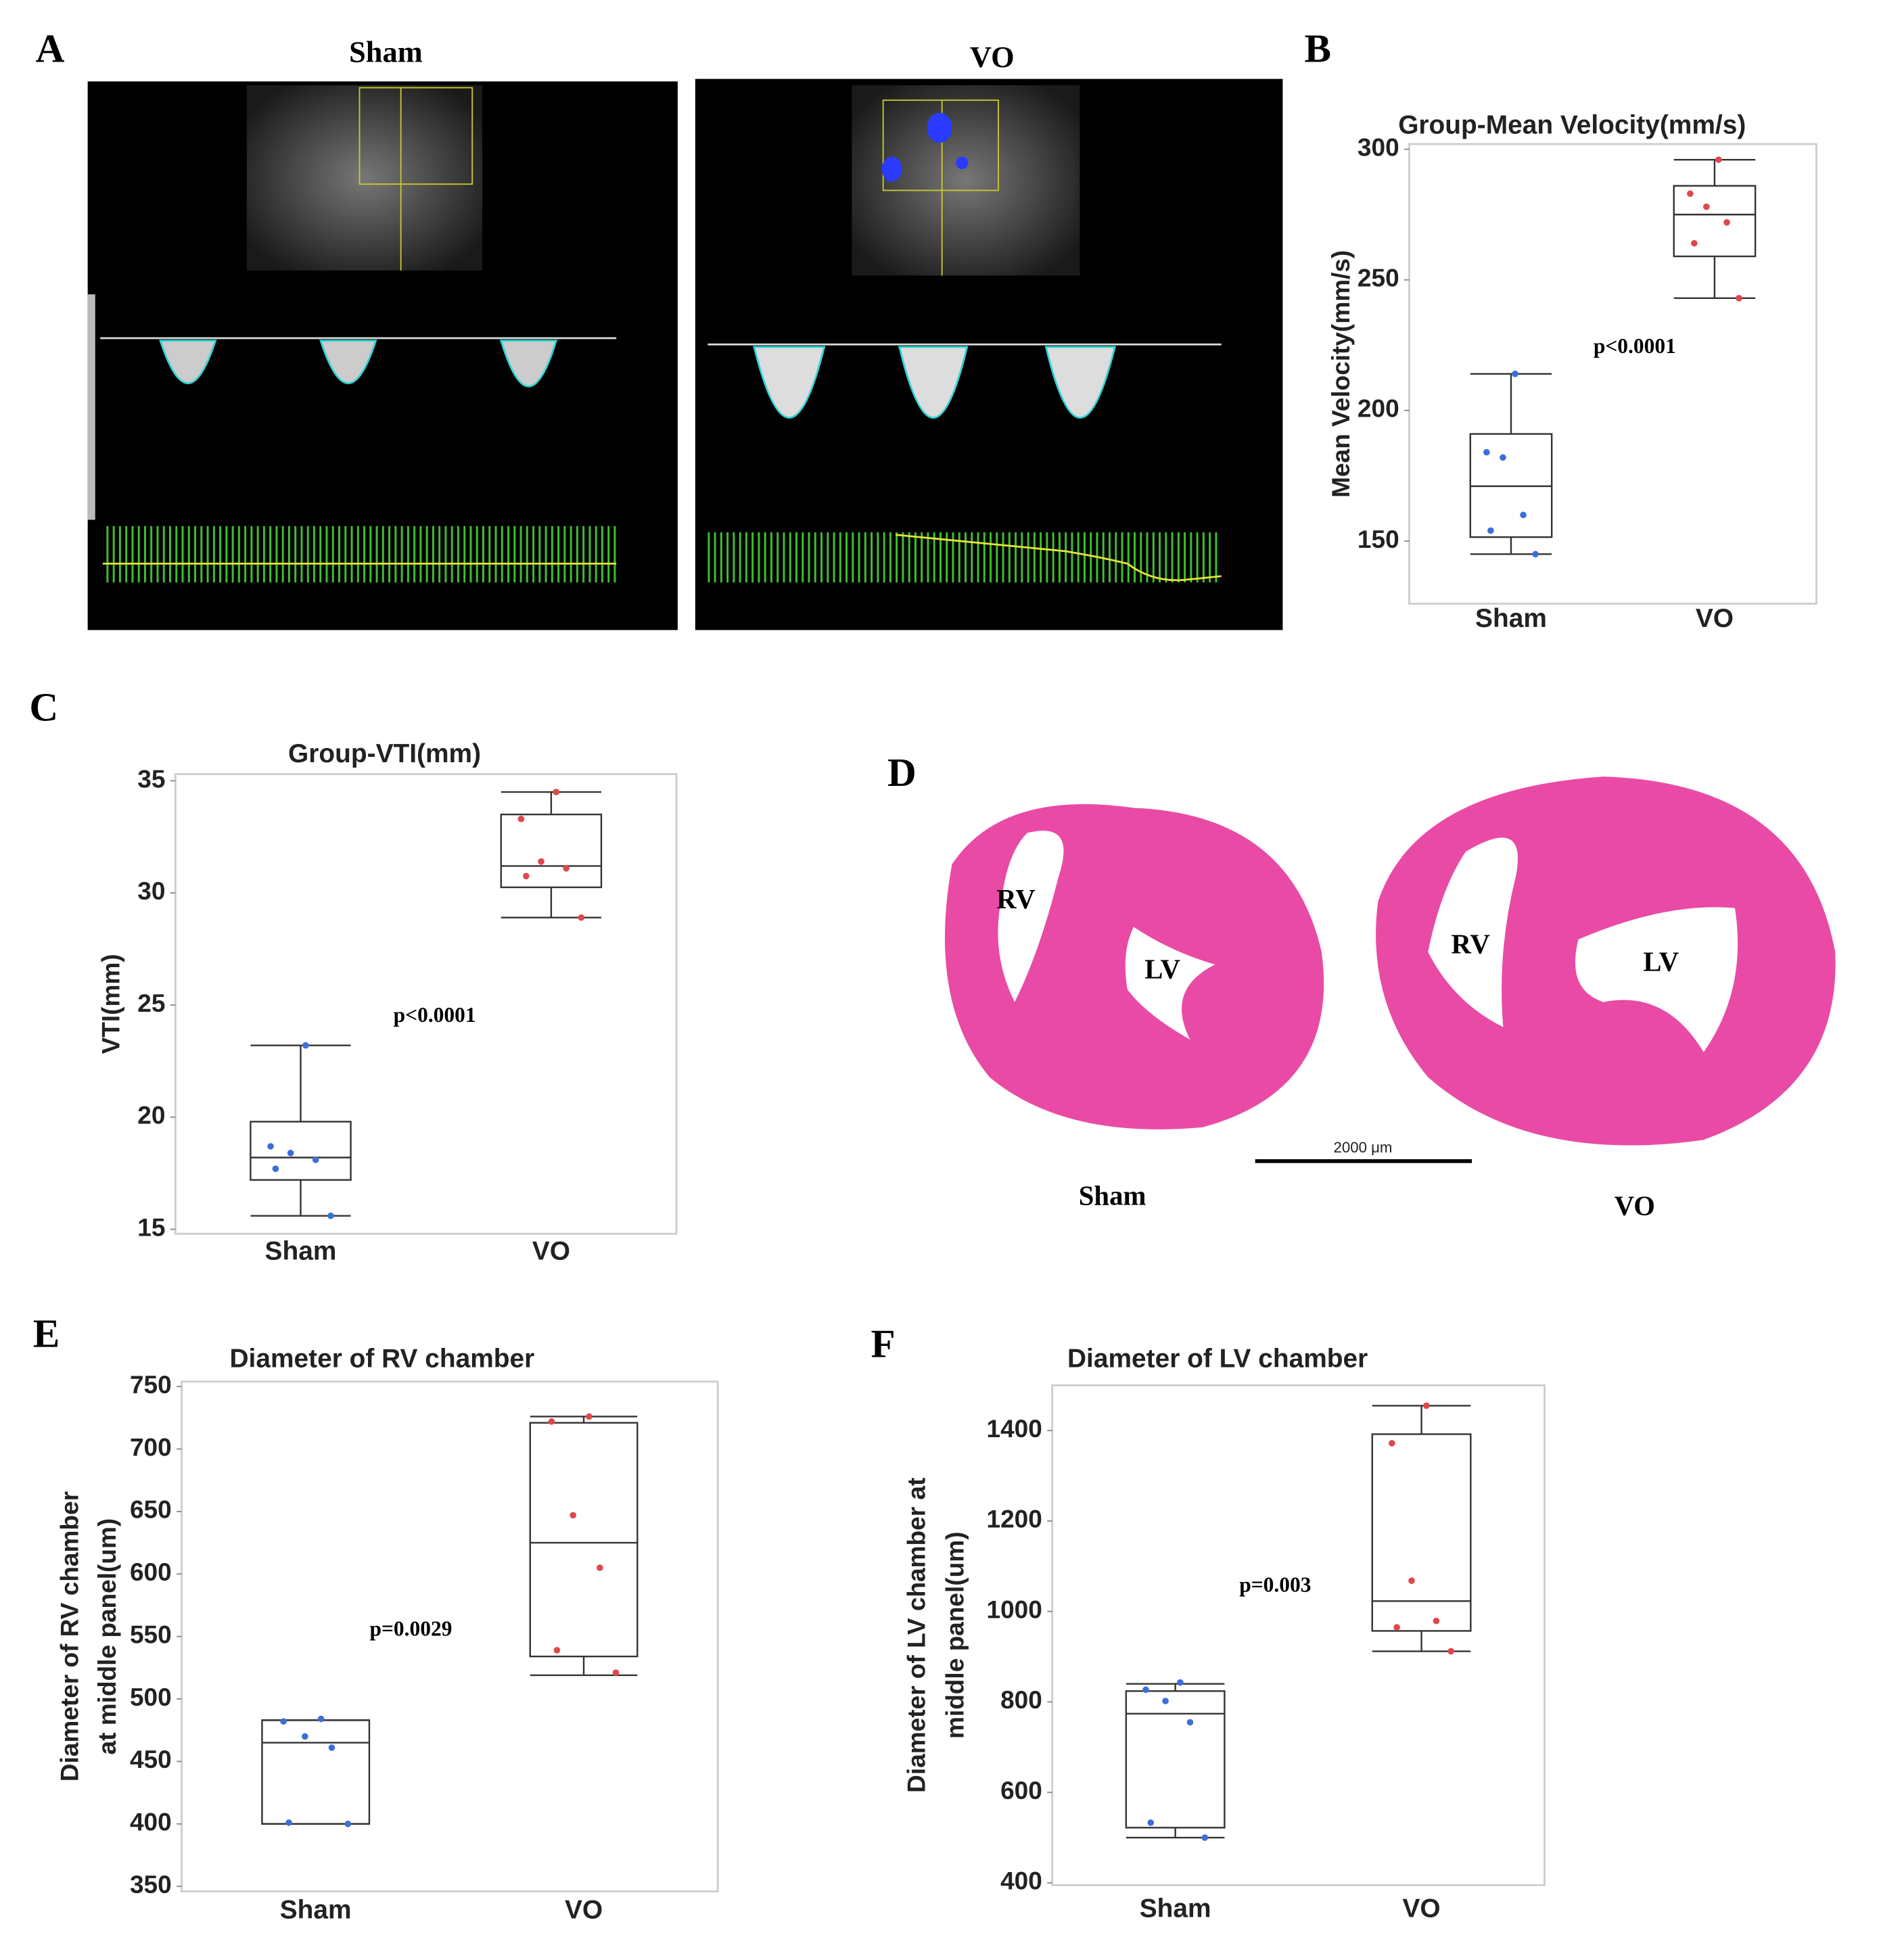 This screenshot has width=1879, height=1960. What do you see at coordinates (69, 1636) in the screenshot?
I see `y-axis-label: Diameter of RV chamber` at bounding box center [69, 1636].